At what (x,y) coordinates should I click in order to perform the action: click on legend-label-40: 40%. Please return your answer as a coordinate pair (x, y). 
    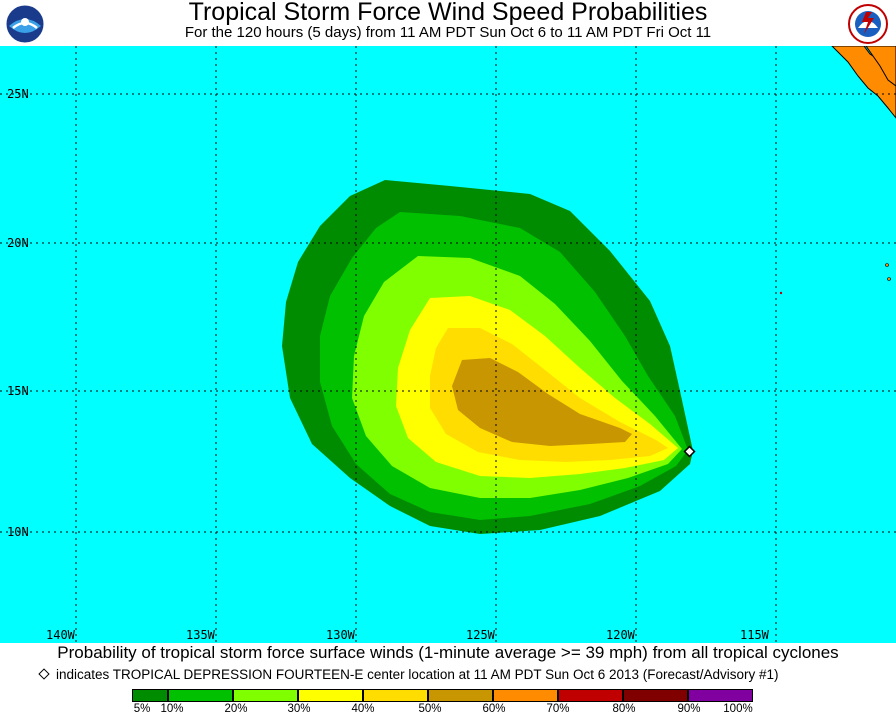
    Looking at the image, I should click on (363, 709).